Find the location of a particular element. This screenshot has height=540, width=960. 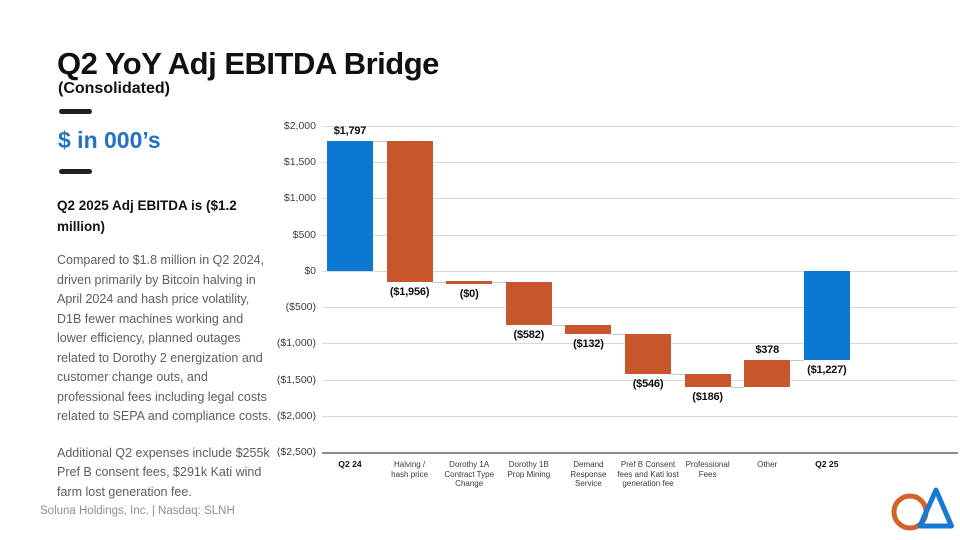

bar-value-label: ($186) is located at coordinates (707, 397).